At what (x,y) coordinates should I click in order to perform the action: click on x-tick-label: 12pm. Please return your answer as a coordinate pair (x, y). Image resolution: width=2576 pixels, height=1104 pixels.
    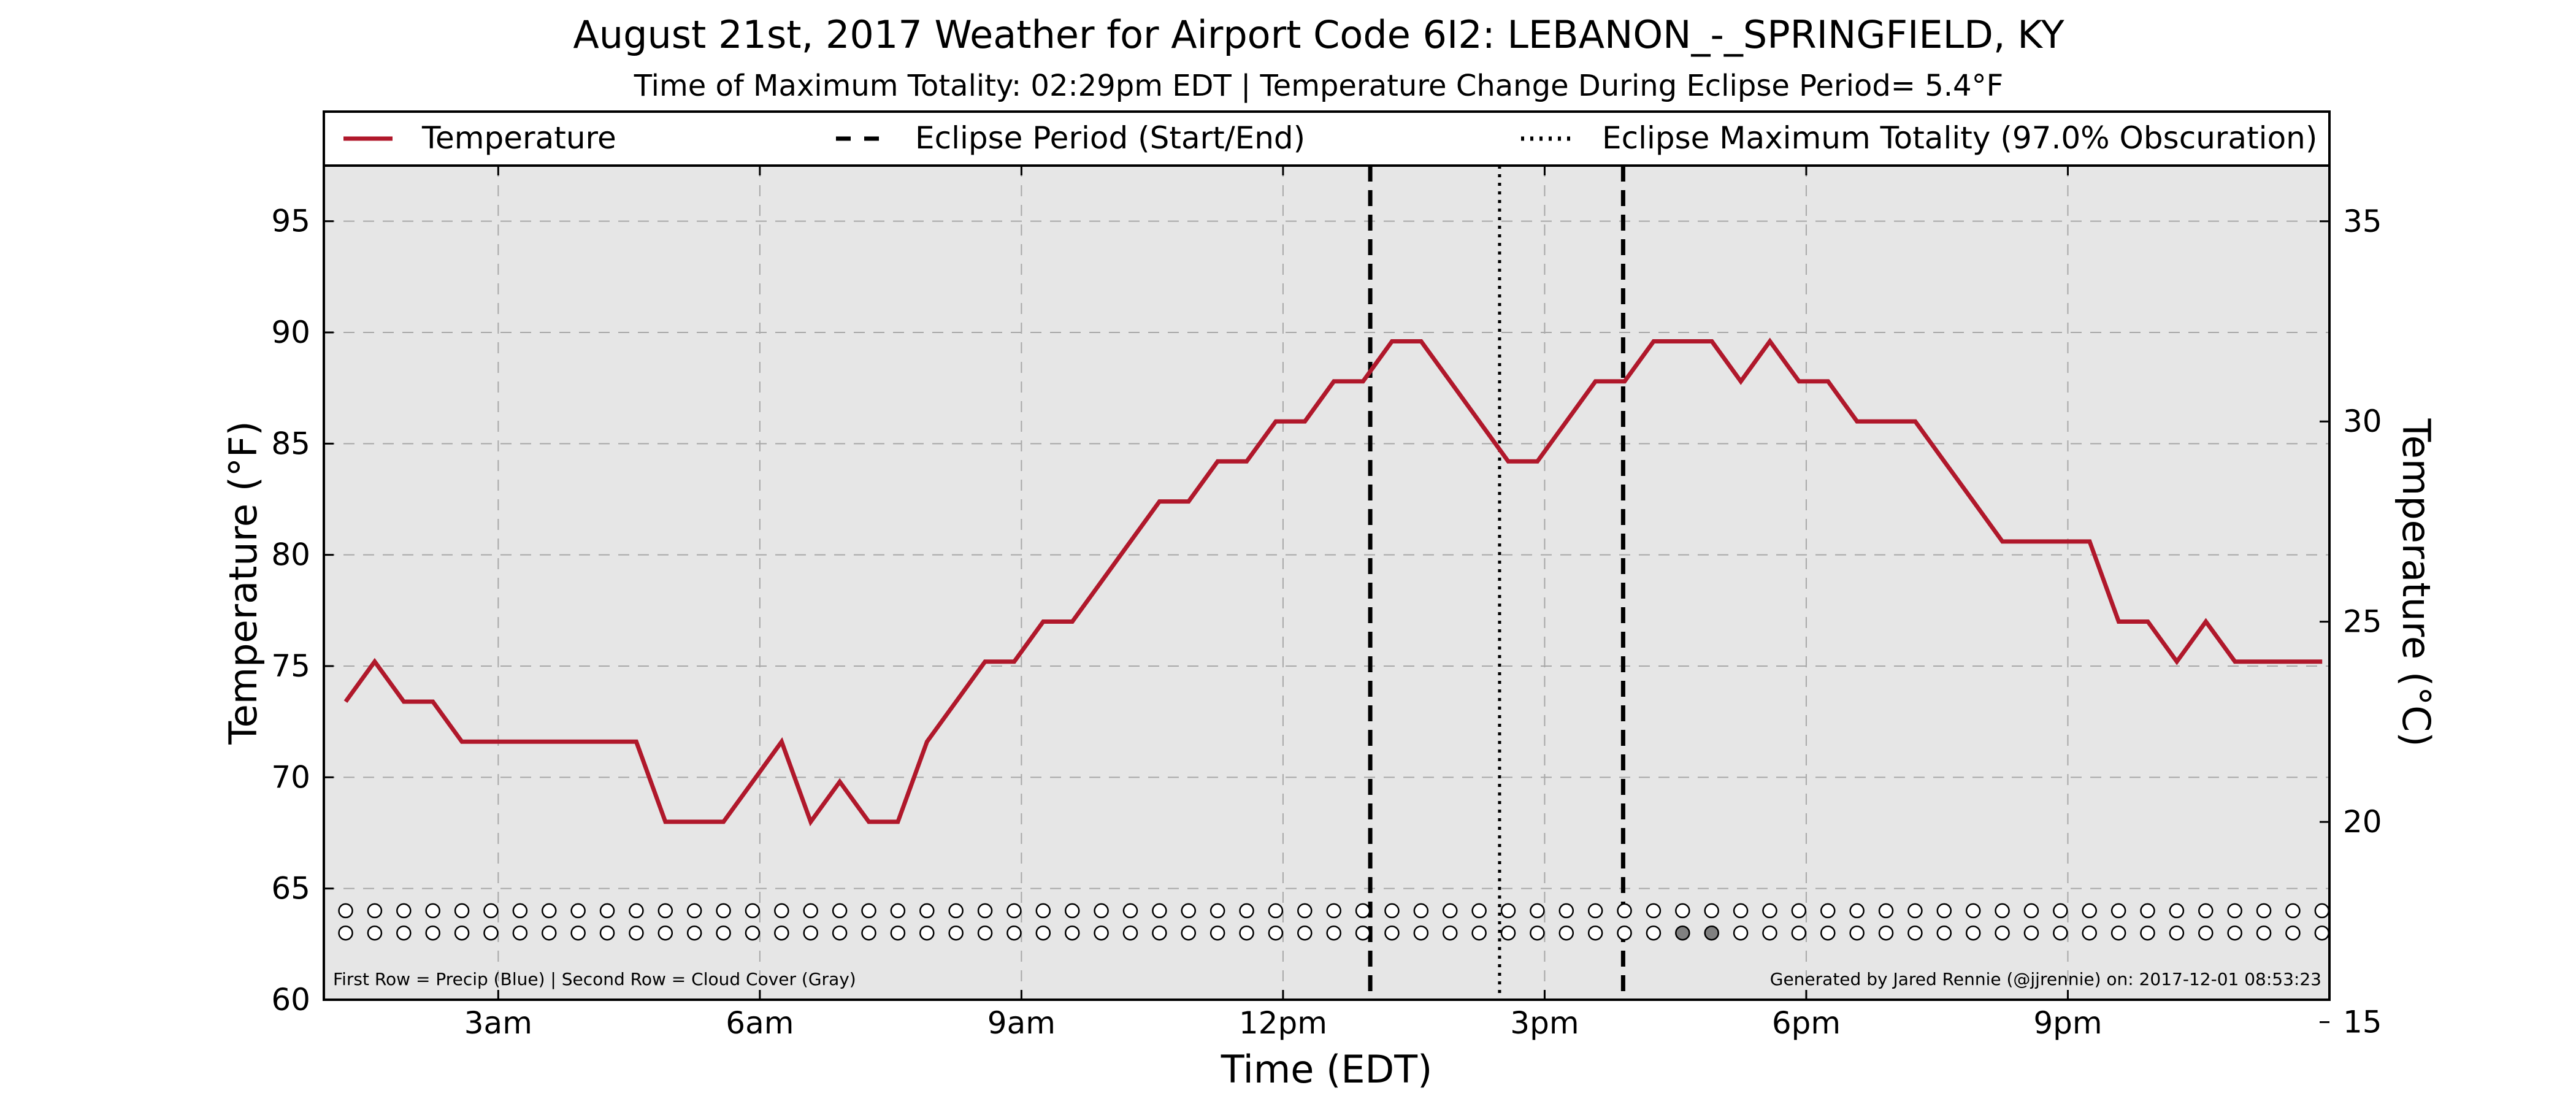
    Looking at the image, I should click on (1283, 1023).